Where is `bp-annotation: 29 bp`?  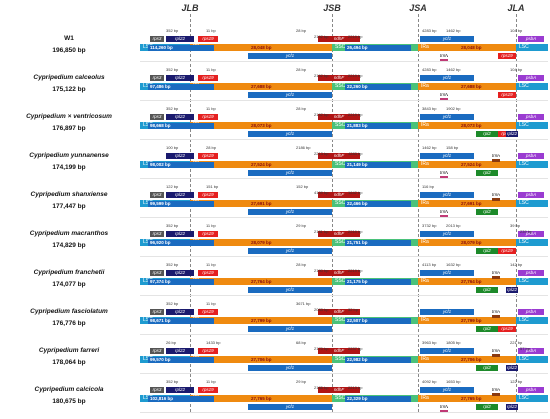 bp-annotation: 29 bp is located at coordinates (301, 225).